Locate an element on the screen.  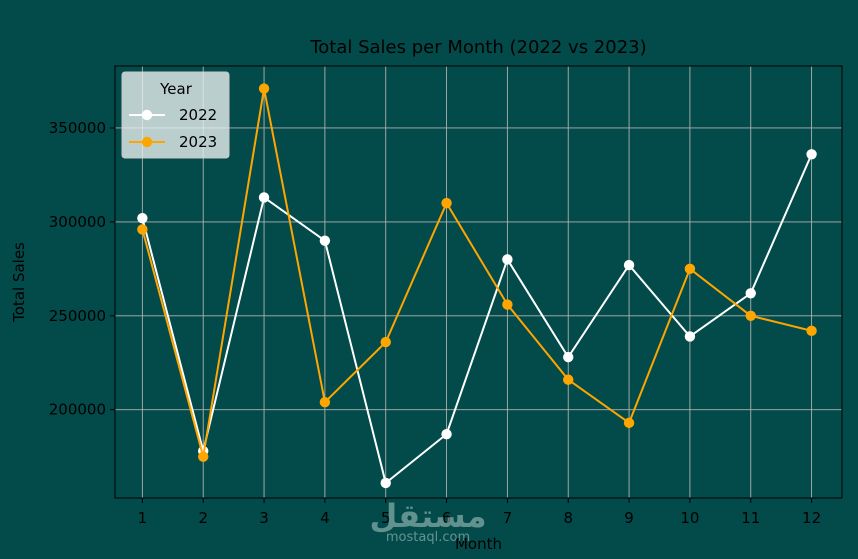
watermark-arabic: مستقل is located at coordinates (427, 516).